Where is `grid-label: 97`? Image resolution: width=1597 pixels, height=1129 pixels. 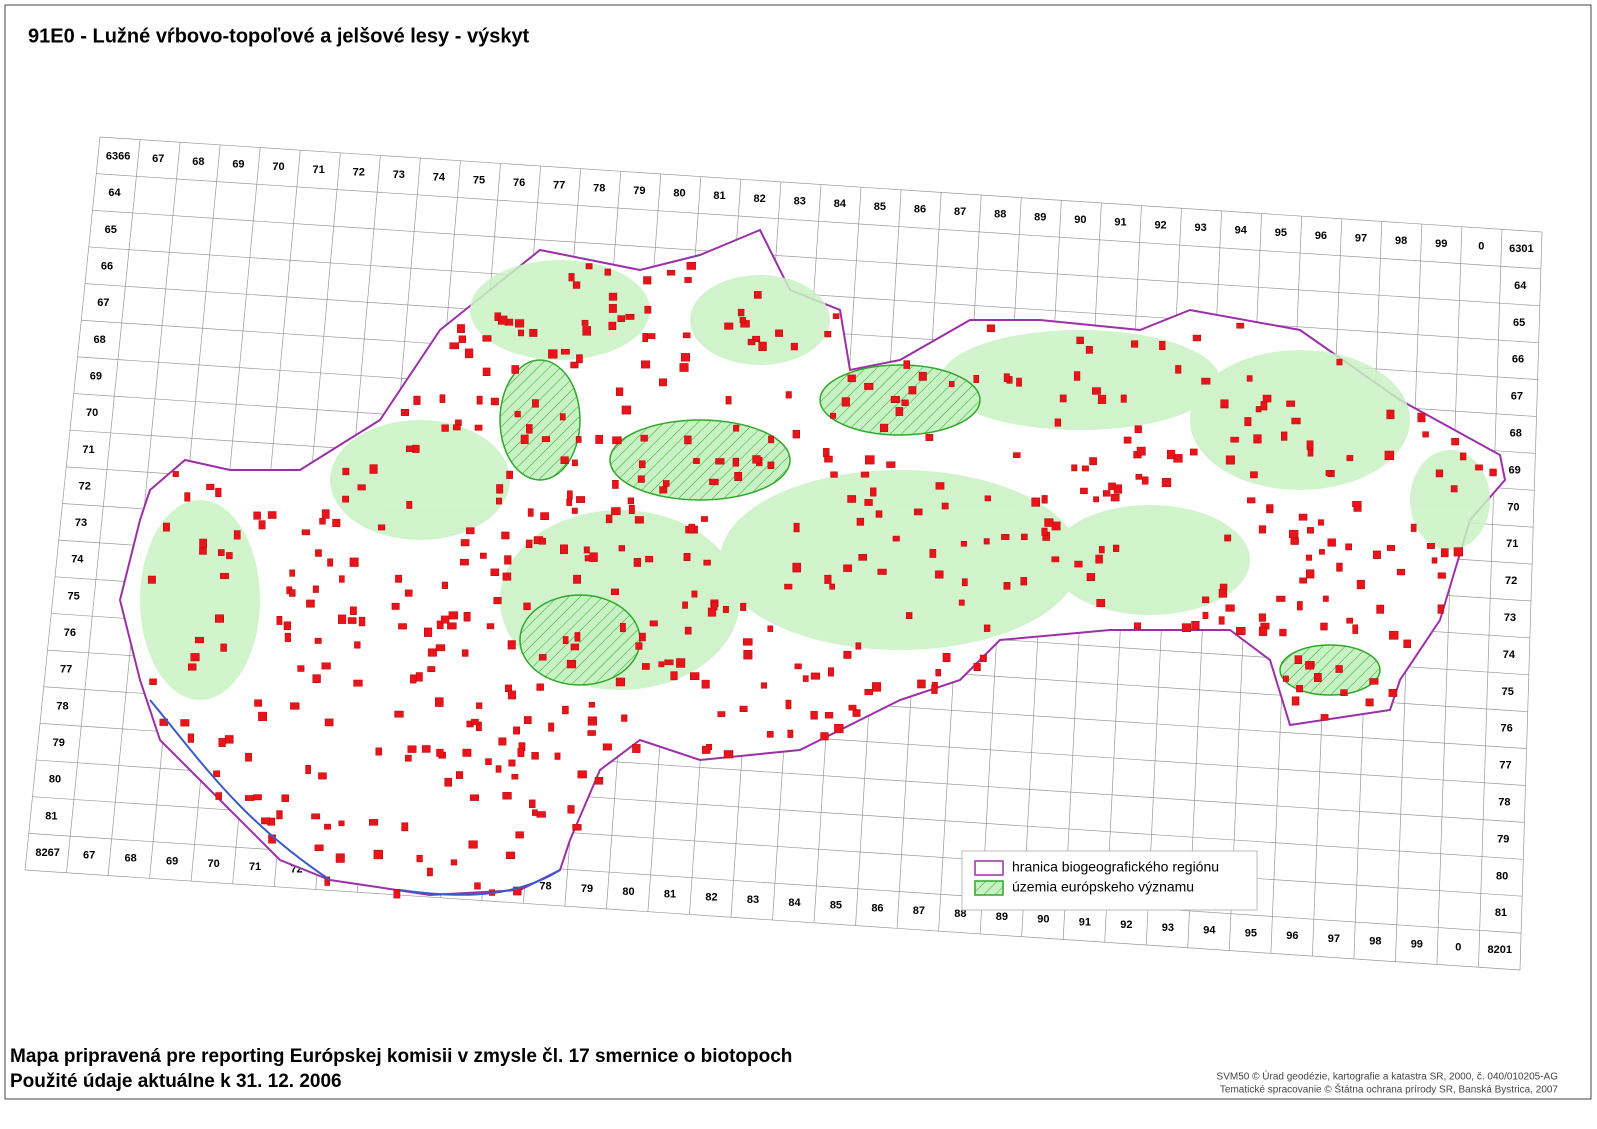
grid-label: 97 is located at coordinates (1361, 238).